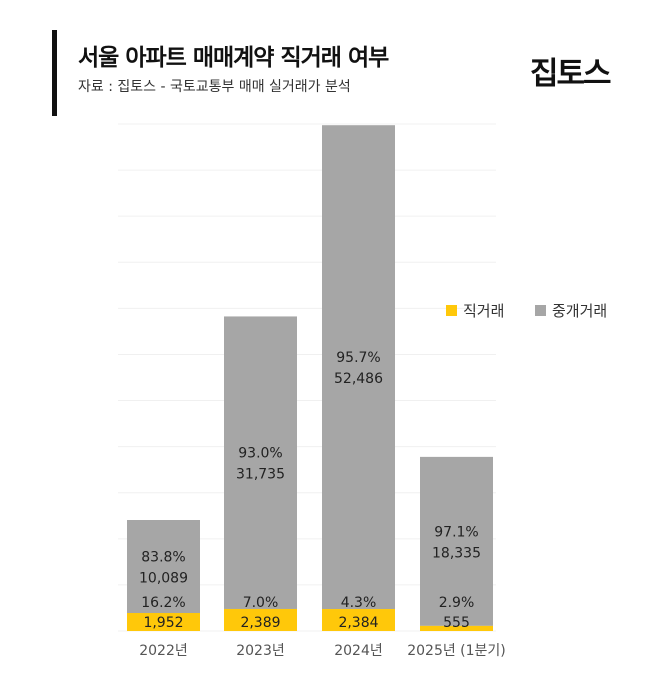  Describe the element at coordinates (163, 579) in the screenshot. I see `label-broker-value: 10,089` at that location.